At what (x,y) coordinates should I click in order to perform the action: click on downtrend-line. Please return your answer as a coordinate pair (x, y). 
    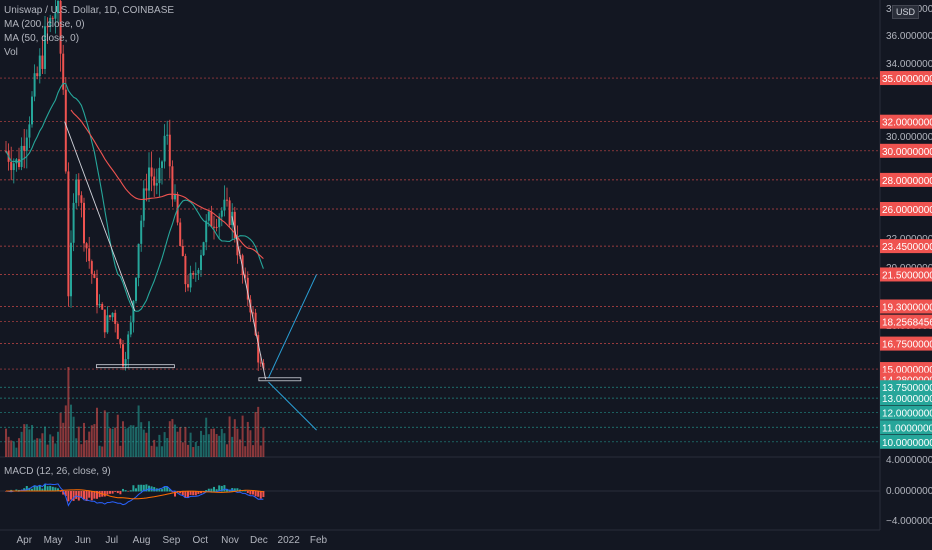
    Looking at the image, I should click on (100, 216).